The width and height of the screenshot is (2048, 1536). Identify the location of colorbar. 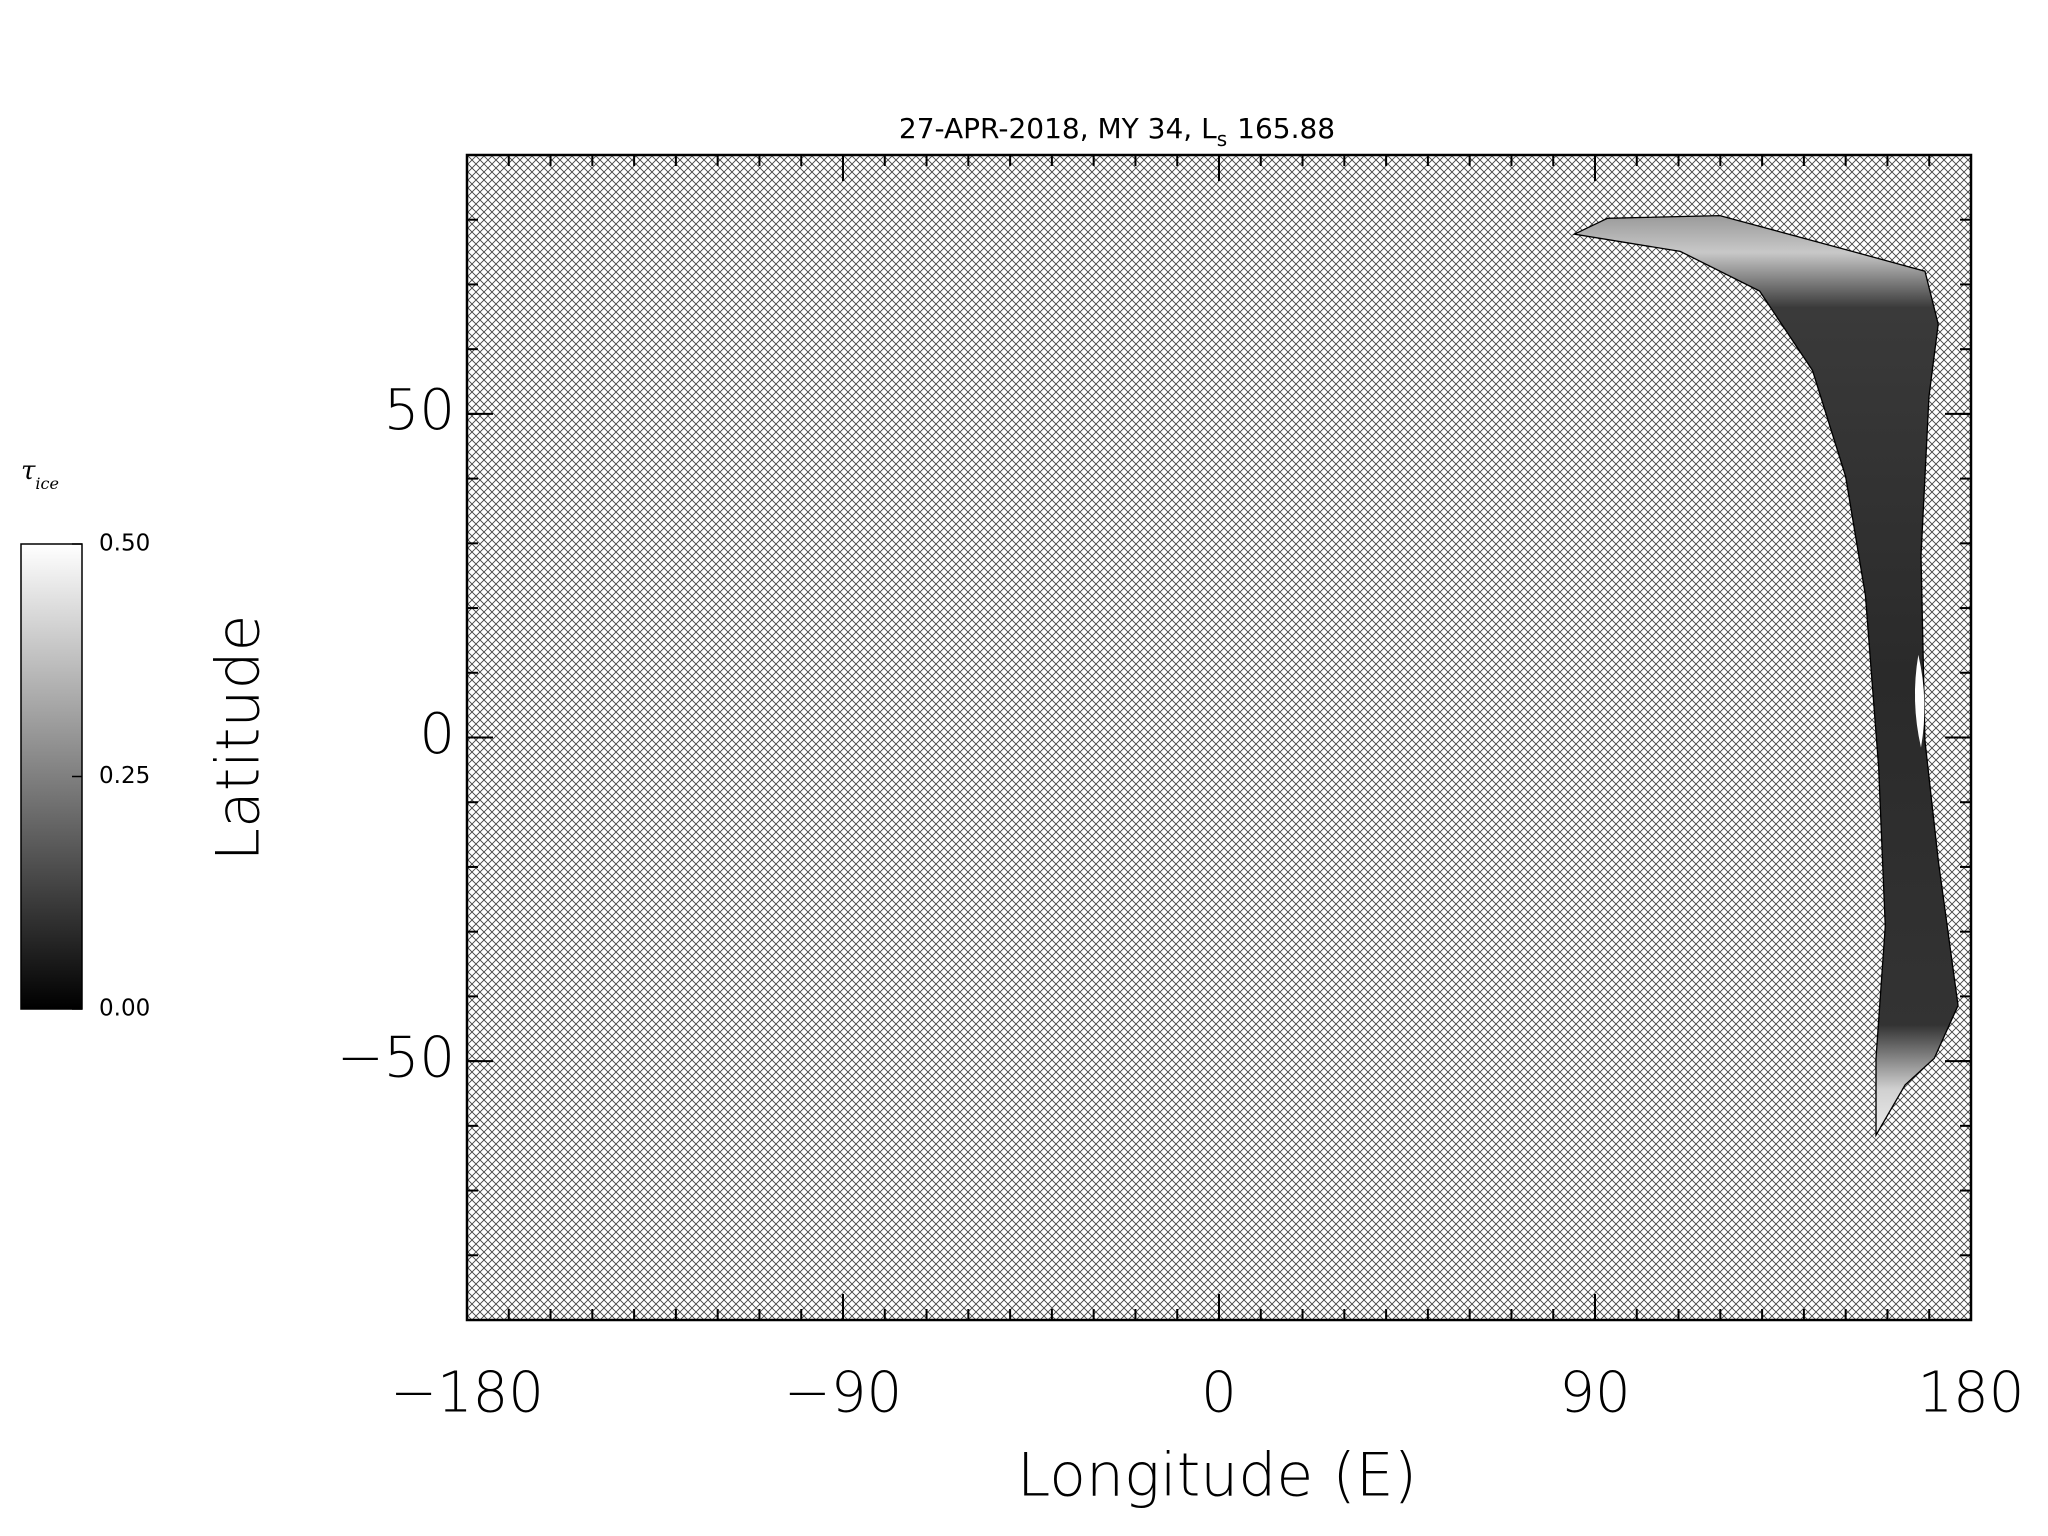
(51, 776).